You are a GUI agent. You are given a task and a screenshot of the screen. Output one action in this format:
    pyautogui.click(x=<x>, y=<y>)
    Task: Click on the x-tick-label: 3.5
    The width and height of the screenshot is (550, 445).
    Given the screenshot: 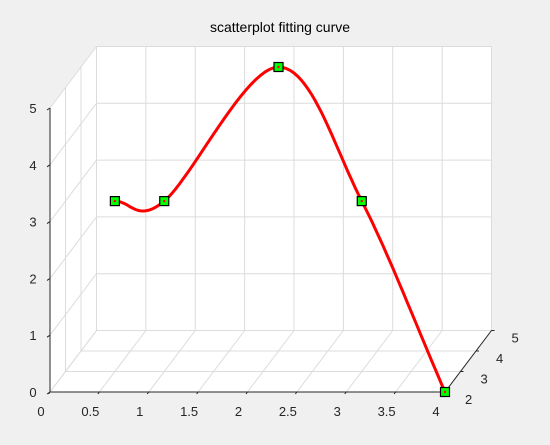 What is the action you would take?
    pyautogui.click(x=387, y=411)
    